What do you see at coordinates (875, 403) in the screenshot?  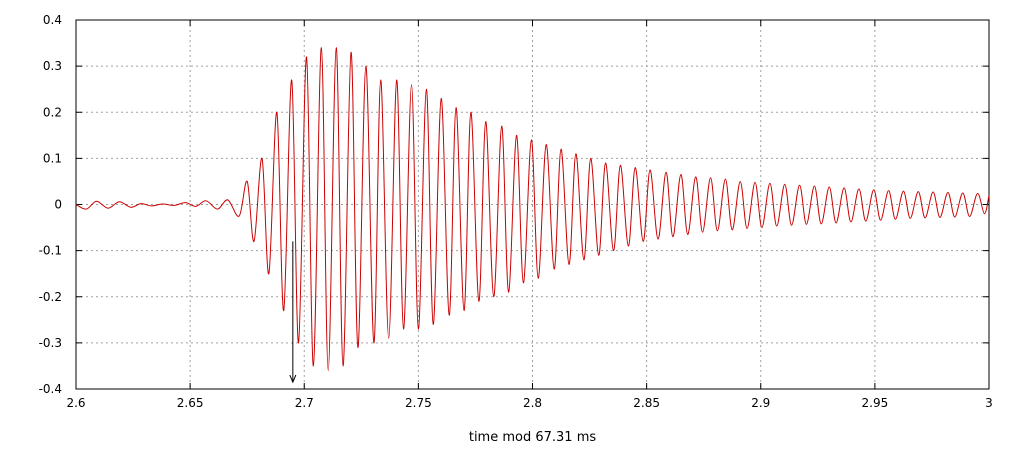 I see `x-tick-label: 2.95` at bounding box center [875, 403].